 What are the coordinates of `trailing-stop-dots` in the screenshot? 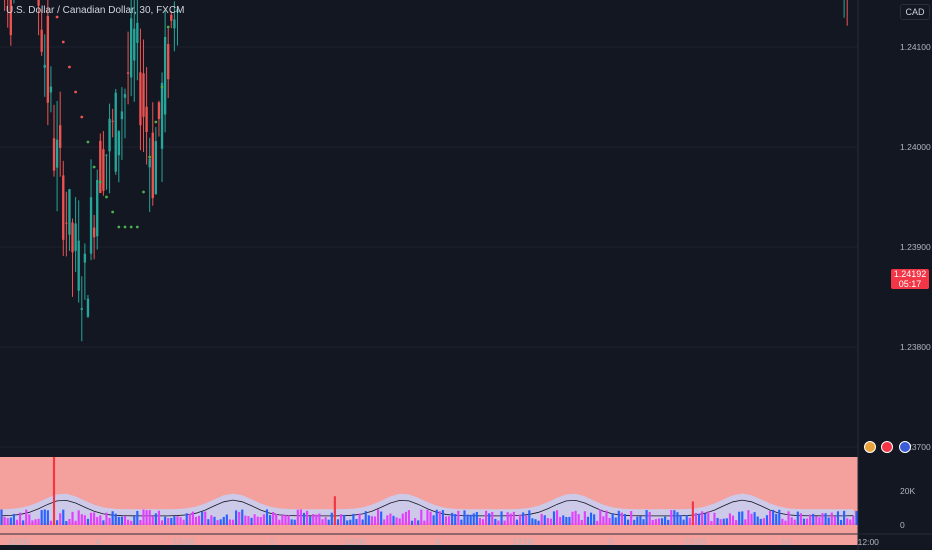 It's located at (112, 122).